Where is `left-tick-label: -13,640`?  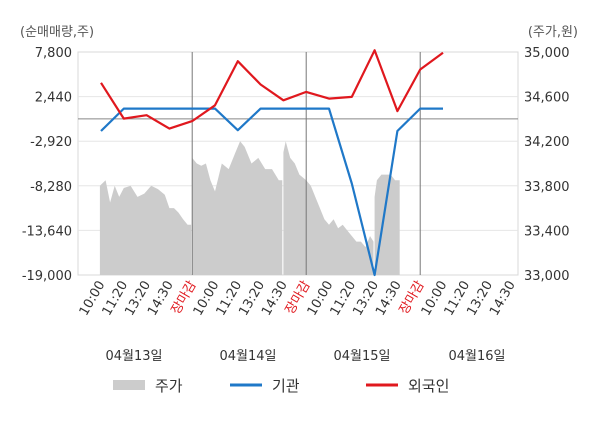
left-tick-label: -13,640 is located at coordinates (47, 231).